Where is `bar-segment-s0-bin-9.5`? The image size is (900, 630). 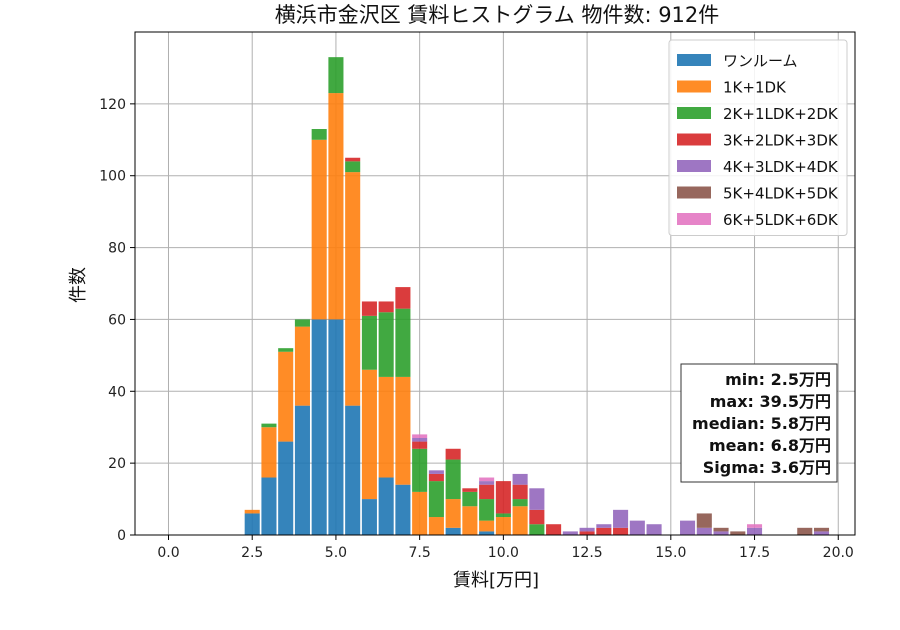
bar-segment-s0-bin-9.5 is located at coordinates (487, 533).